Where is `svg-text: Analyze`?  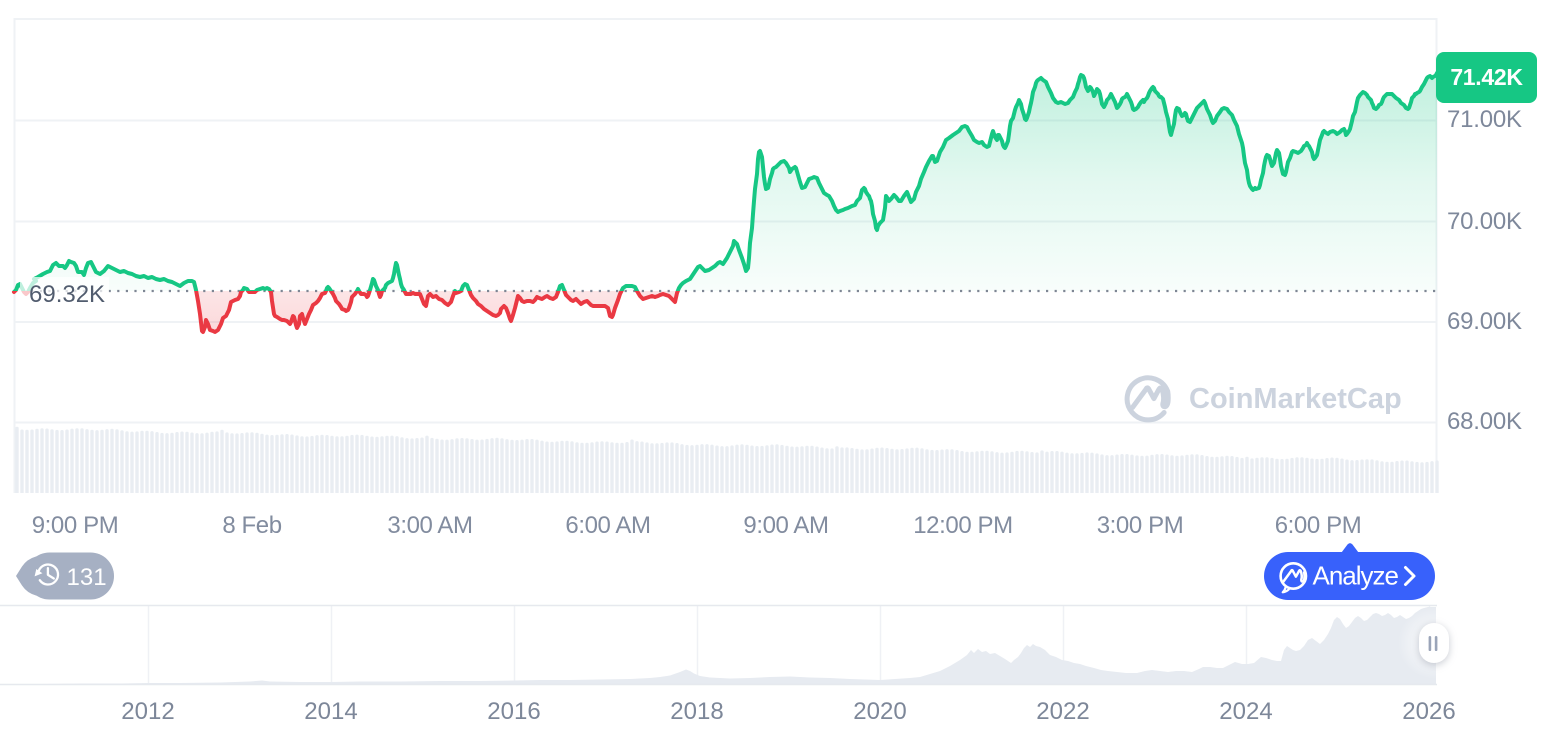 svg-text: Analyze is located at coordinates (1356, 576).